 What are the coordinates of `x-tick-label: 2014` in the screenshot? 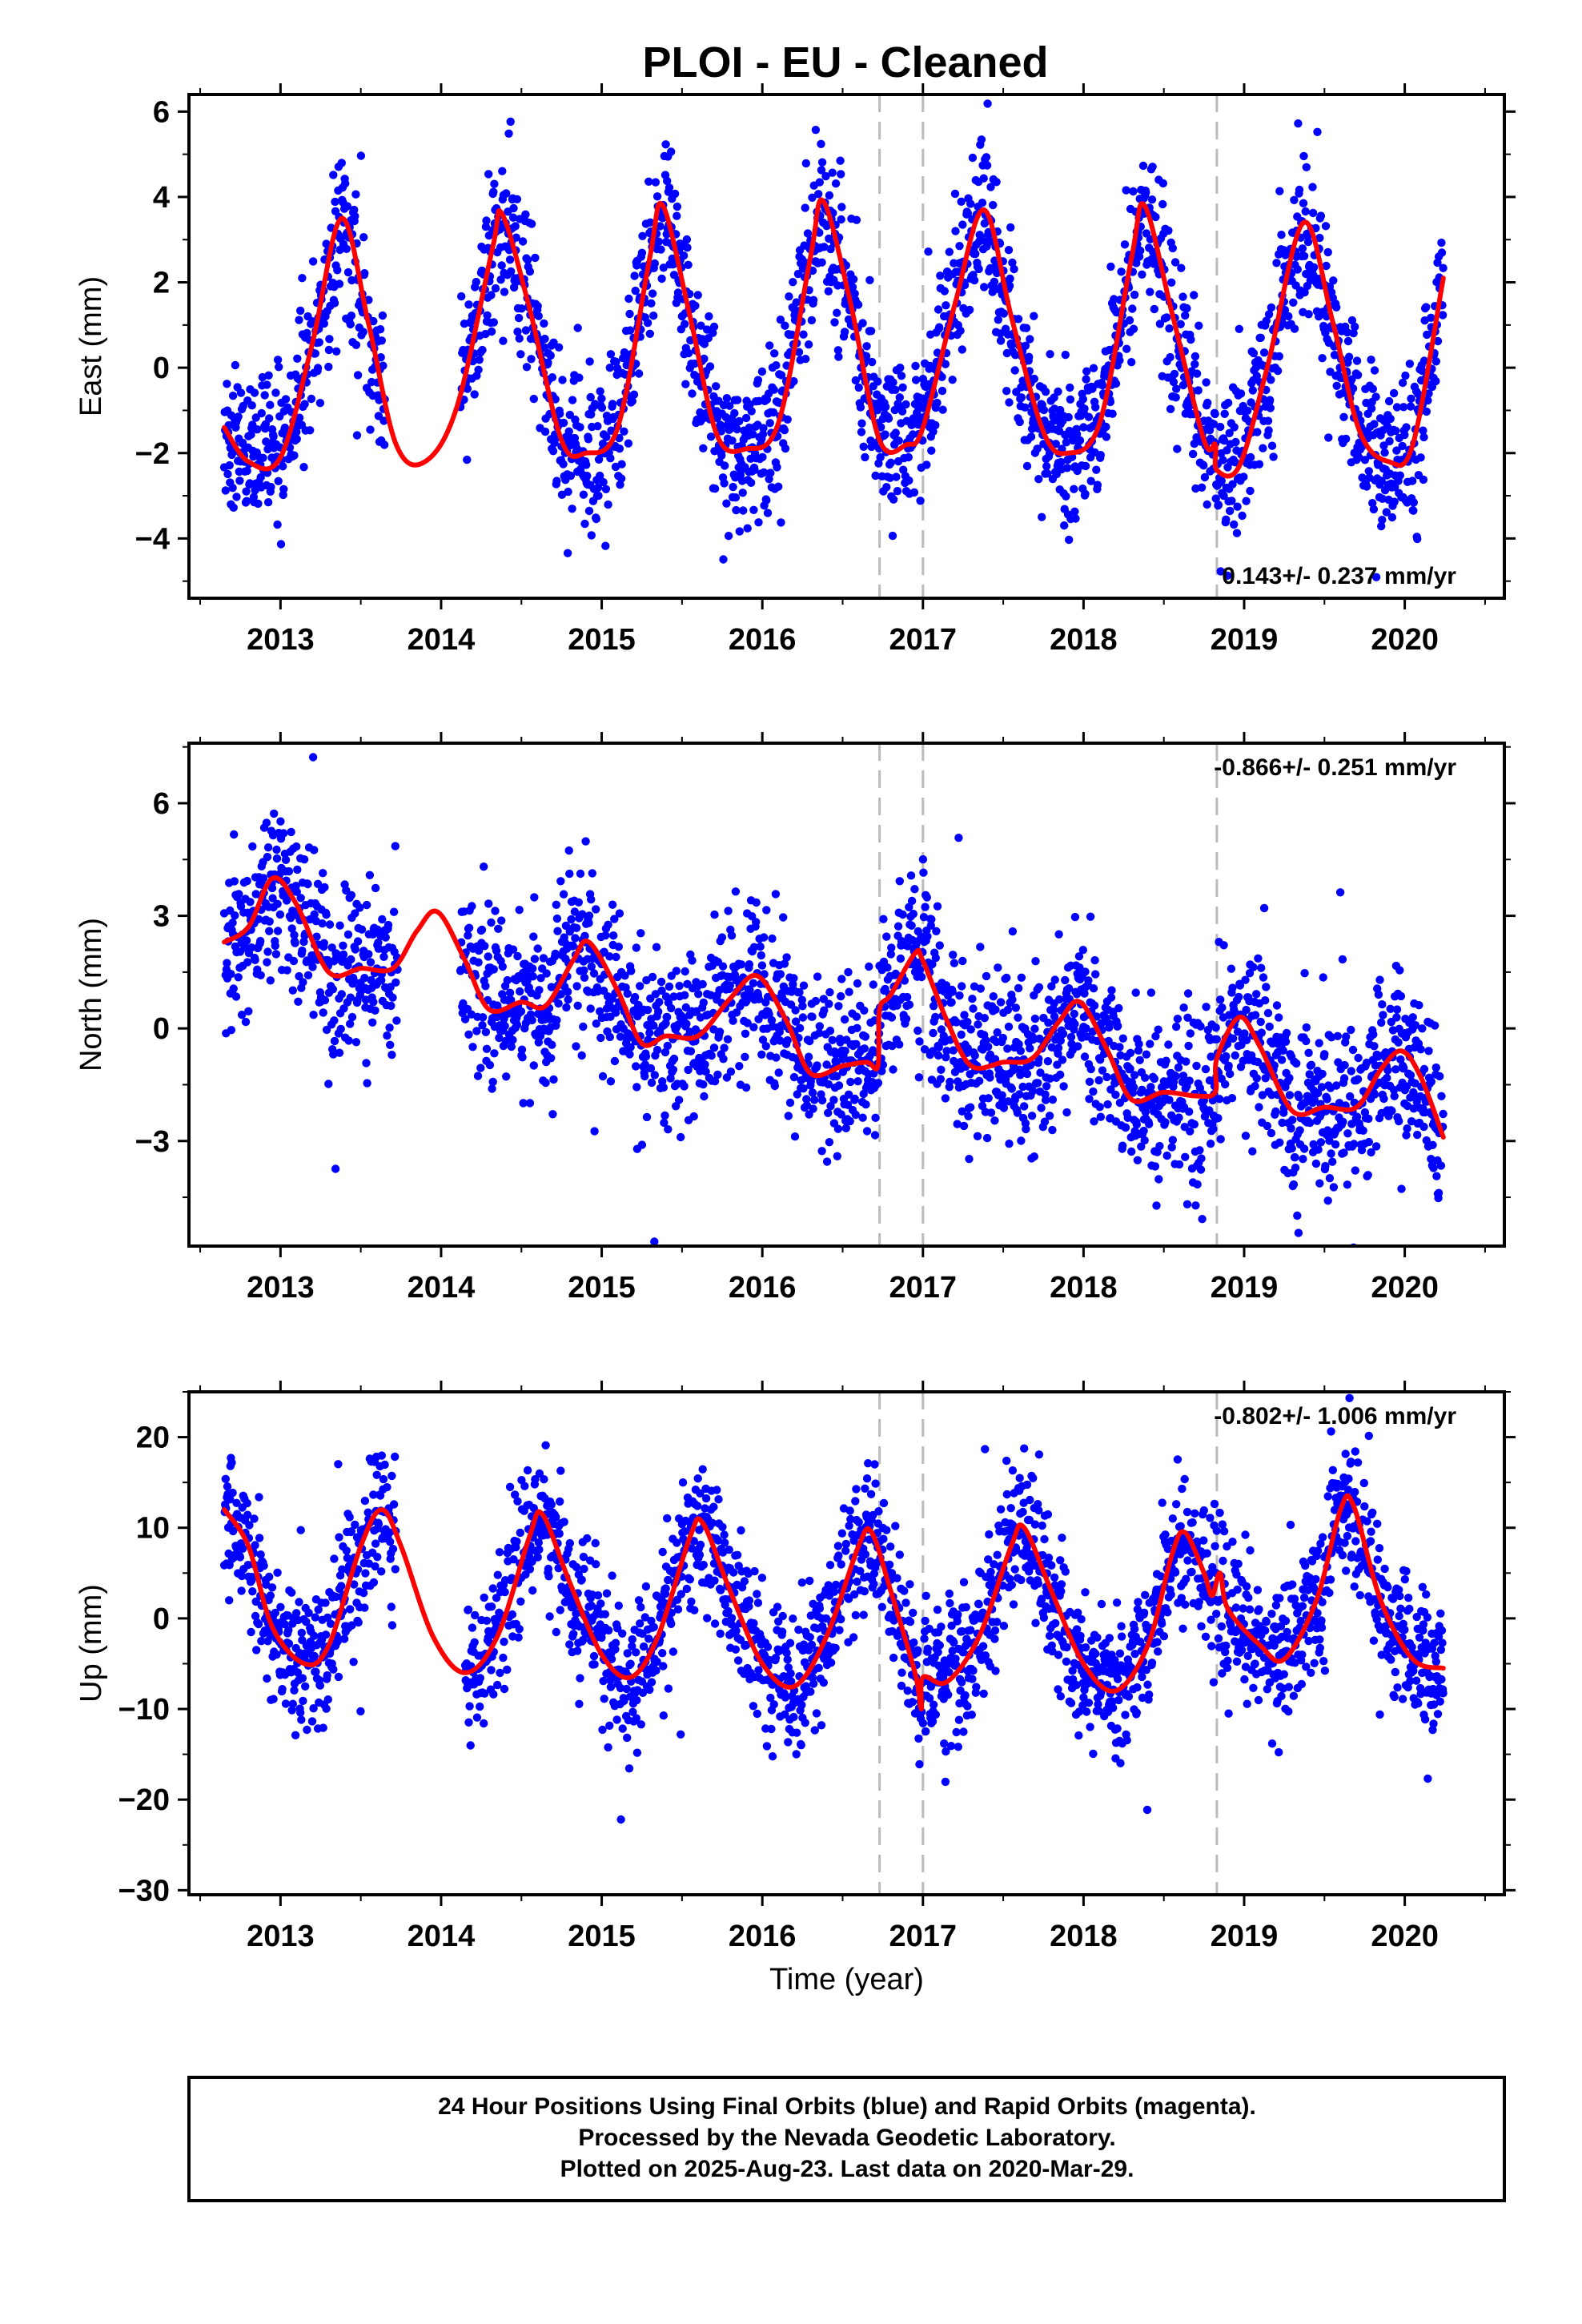 It's located at (442, 1288).